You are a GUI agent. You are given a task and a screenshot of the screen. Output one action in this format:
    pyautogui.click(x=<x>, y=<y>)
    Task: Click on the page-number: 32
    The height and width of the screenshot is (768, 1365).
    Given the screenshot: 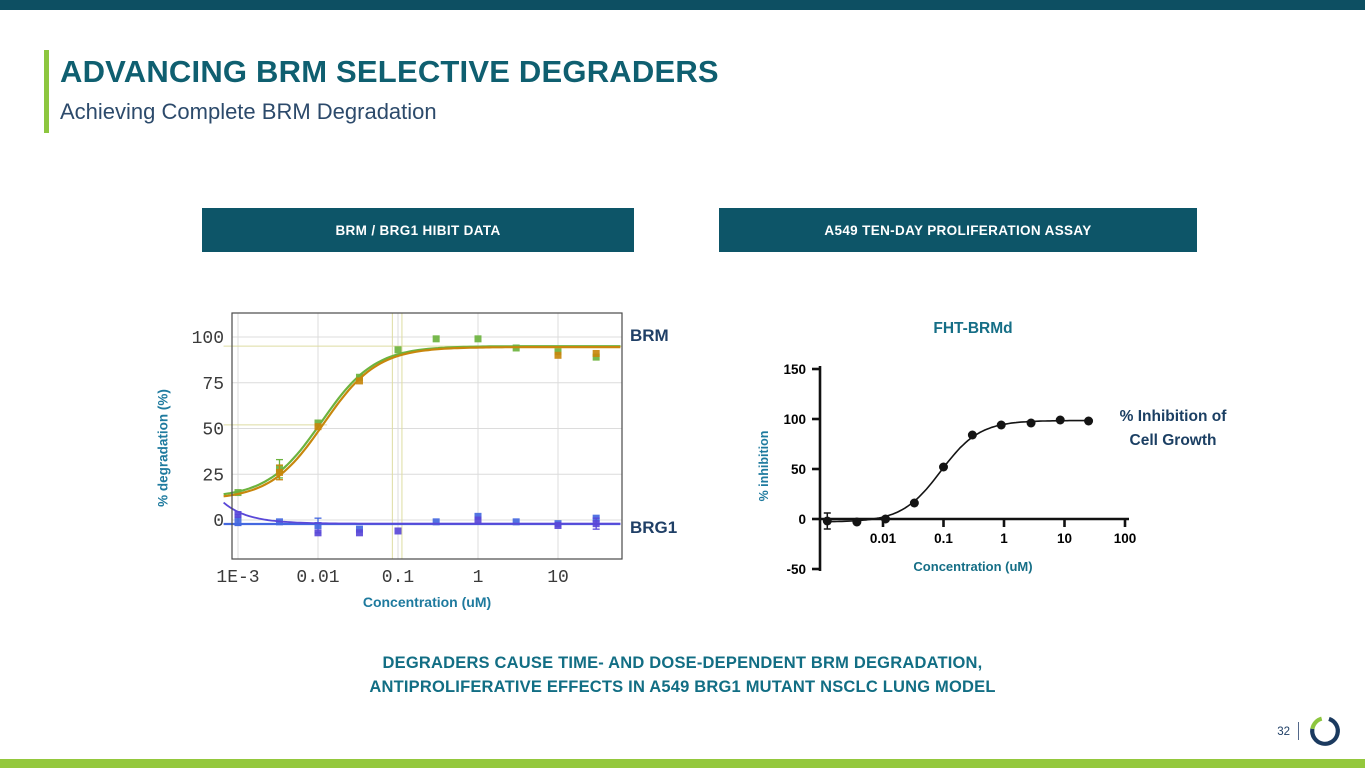 What is the action you would take?
    pyautogui.click(x=1283, y=732)
    